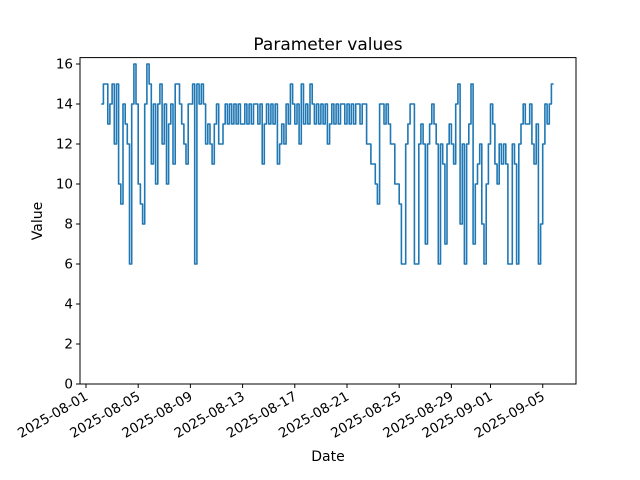 The width and height of the screenshot is (640, 480). What do you see at coordinates (64, 105) in the screenshot?
I see `y-tick-label: 14` at bounding box center [64, 105].